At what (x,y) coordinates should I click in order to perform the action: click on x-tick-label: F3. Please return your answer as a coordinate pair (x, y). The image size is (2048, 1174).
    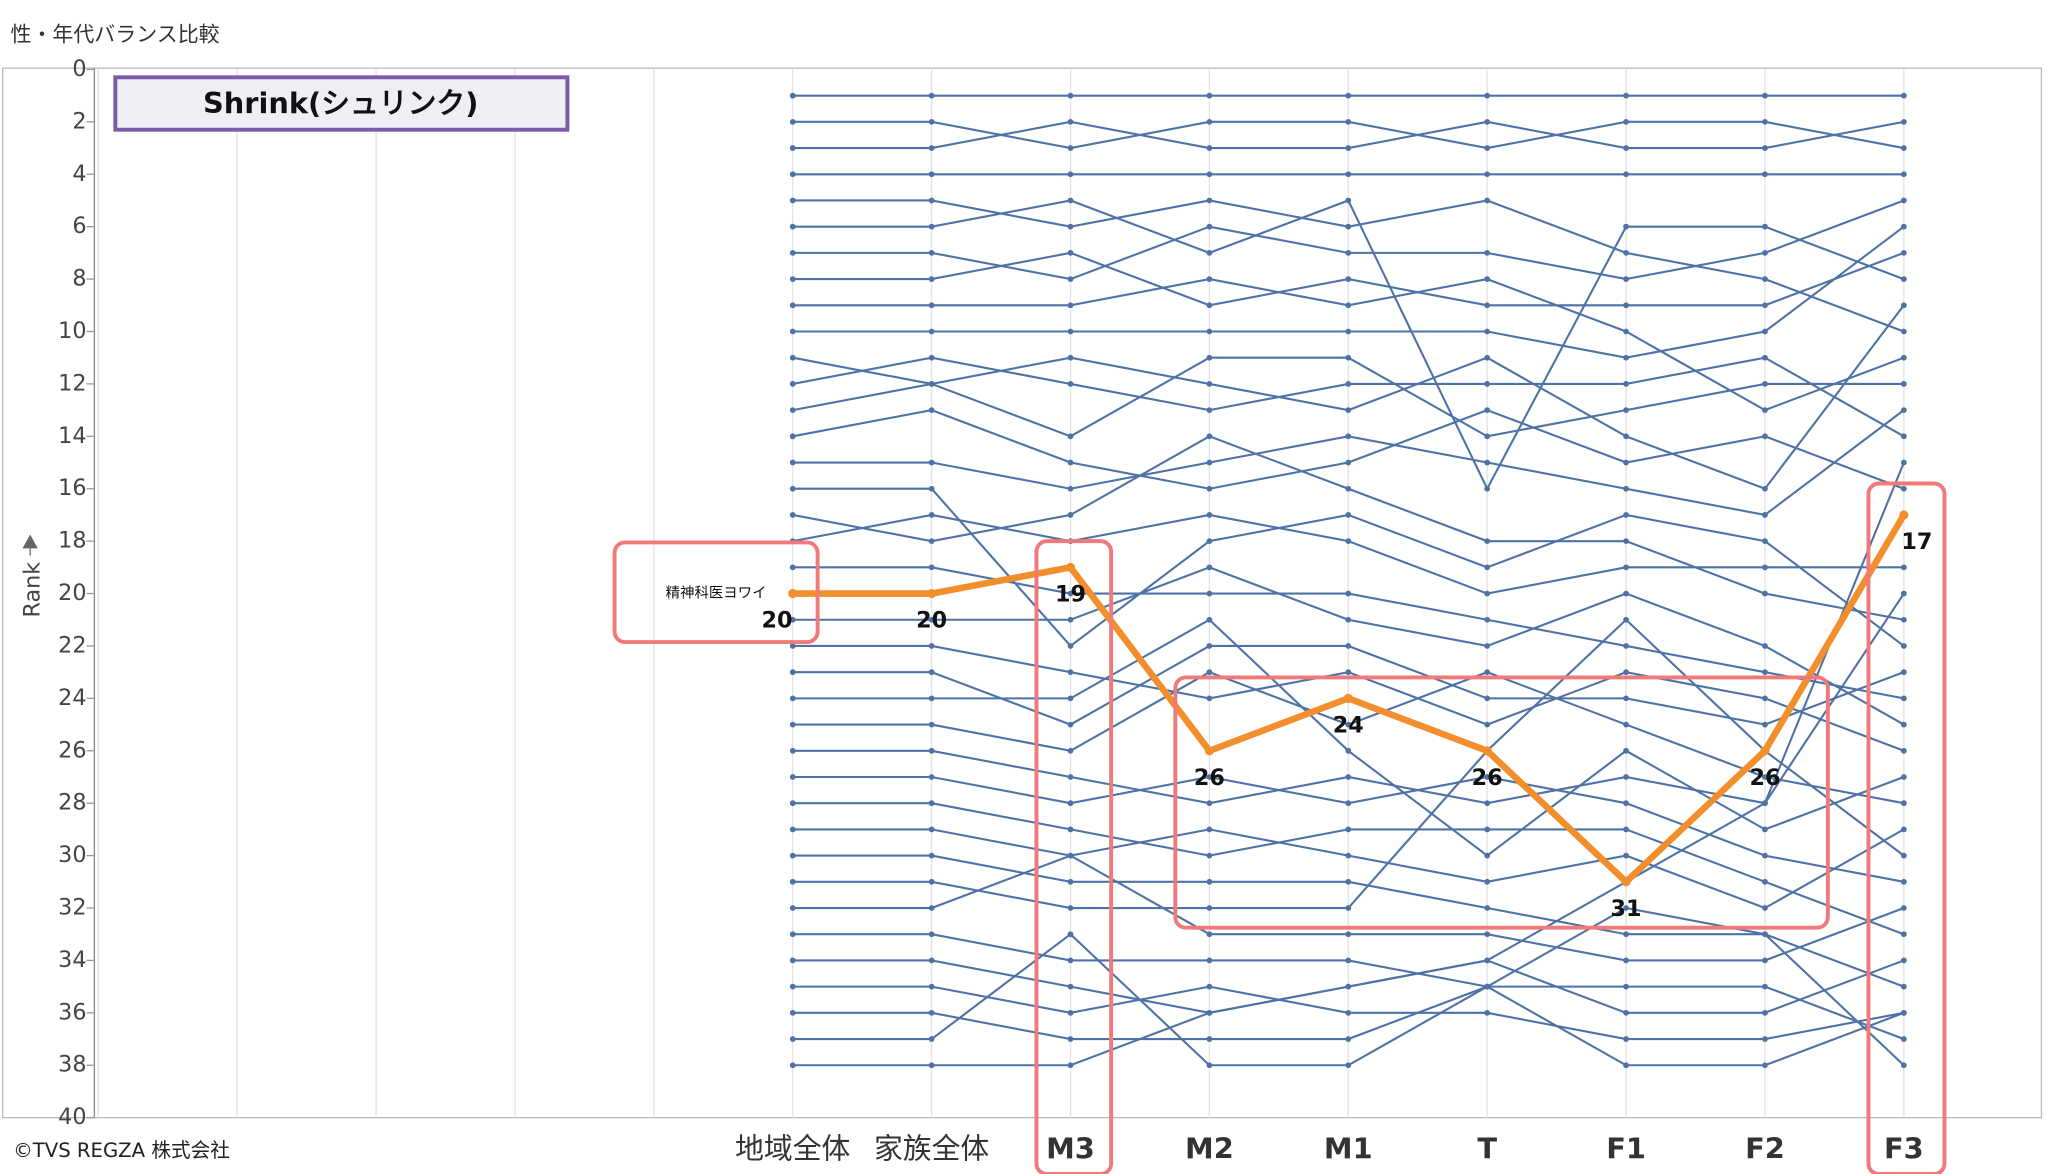
    Looking at the image, I should click on (1904, 1148).